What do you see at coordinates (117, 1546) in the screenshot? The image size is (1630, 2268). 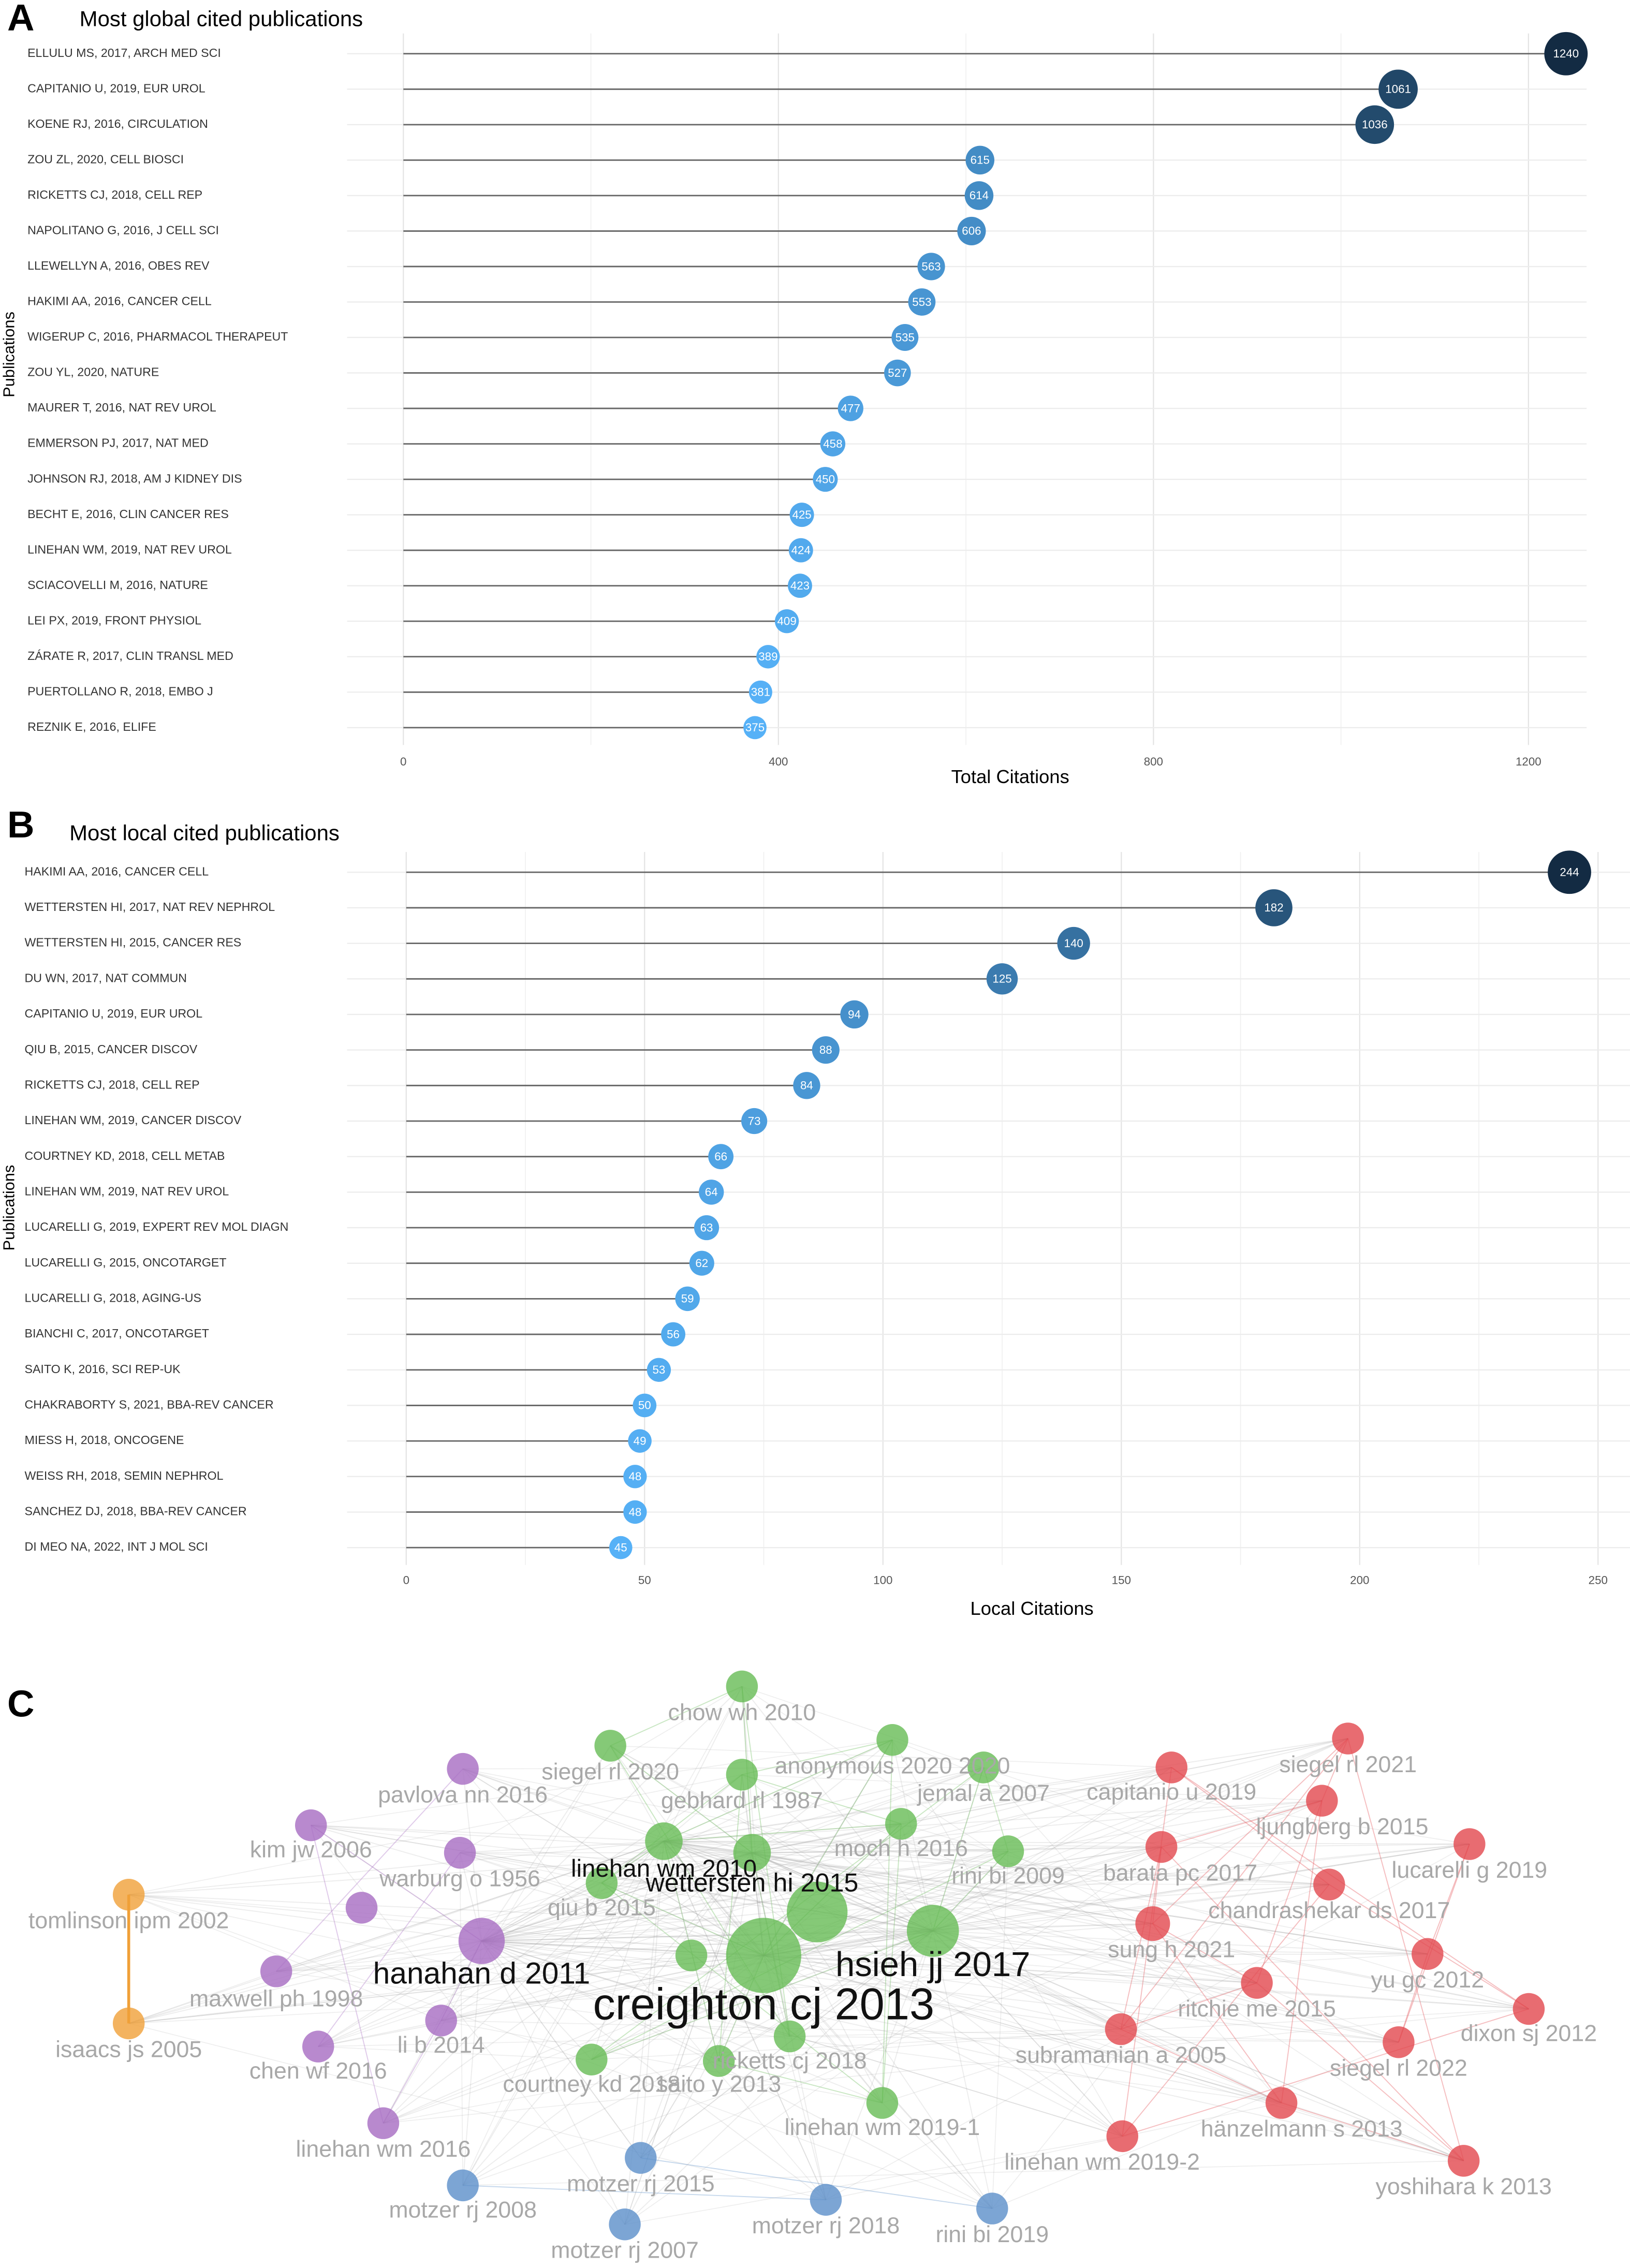 I see `y-tick-label: DI MEO NA, 2022, INT J MOL SCI` at bounding box center [117, 1546].